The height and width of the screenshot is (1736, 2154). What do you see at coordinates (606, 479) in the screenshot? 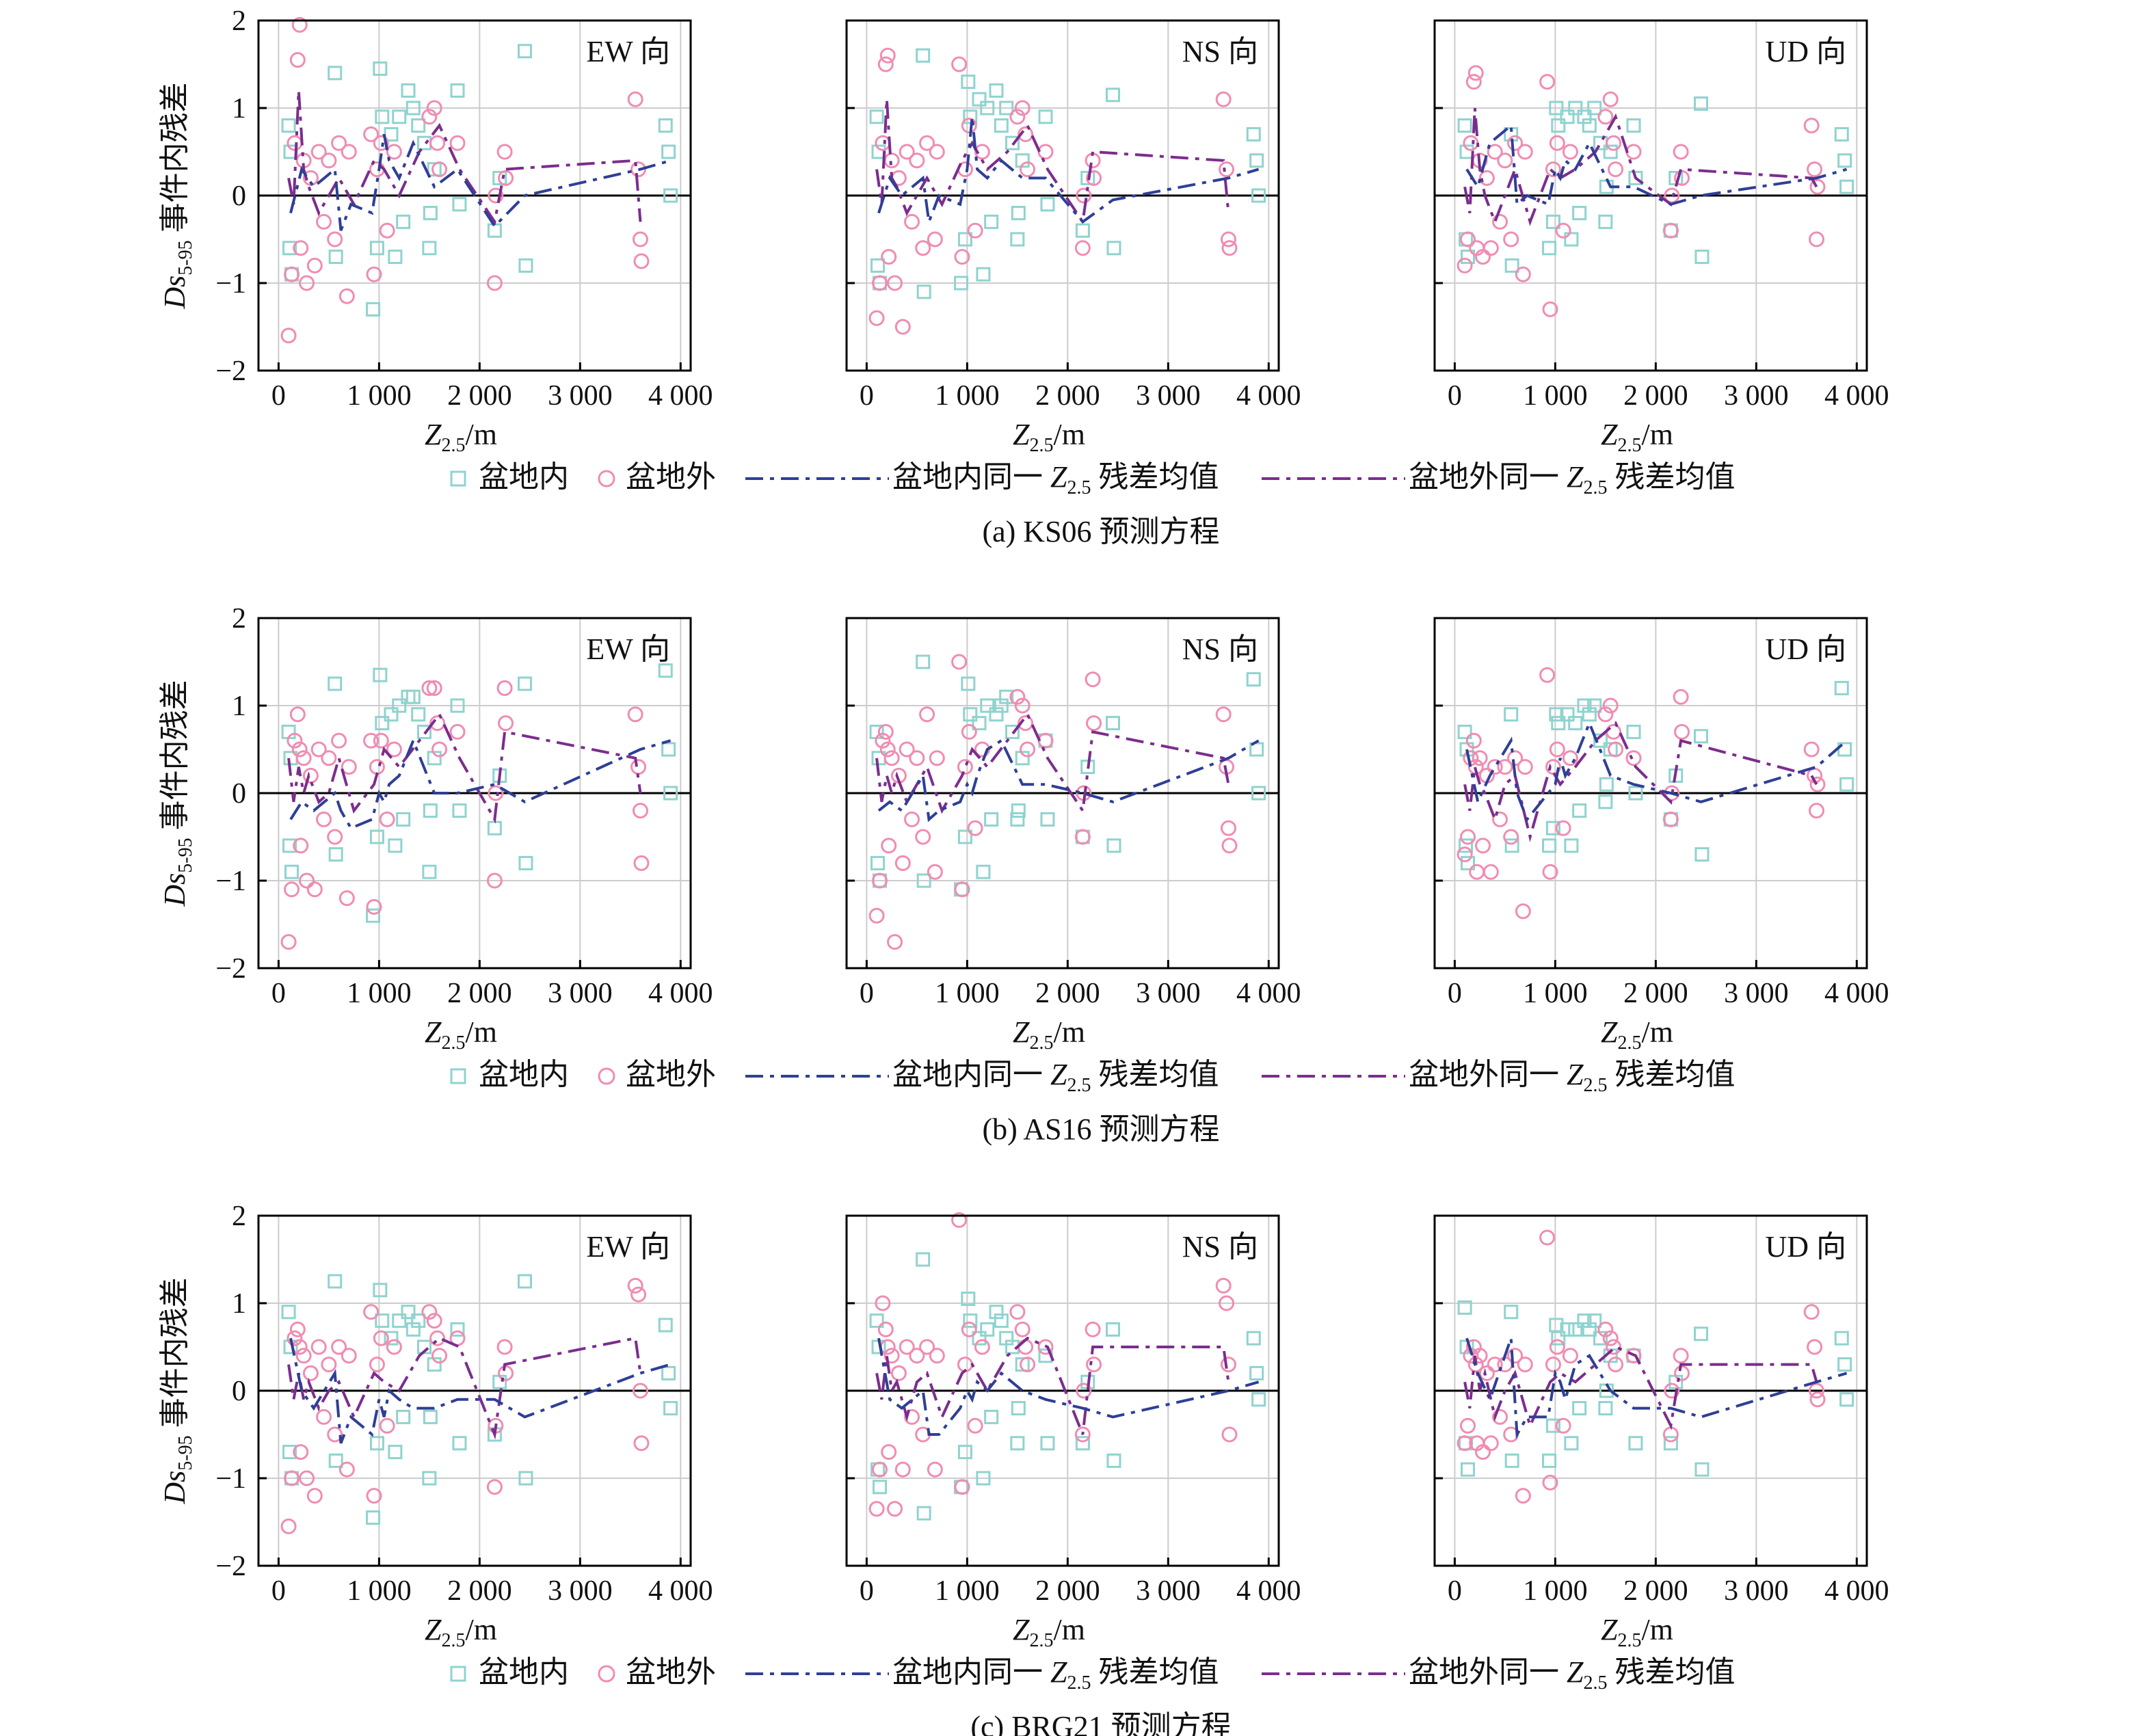
I see `legend-circle-icon` at bounding box center [606, 479].